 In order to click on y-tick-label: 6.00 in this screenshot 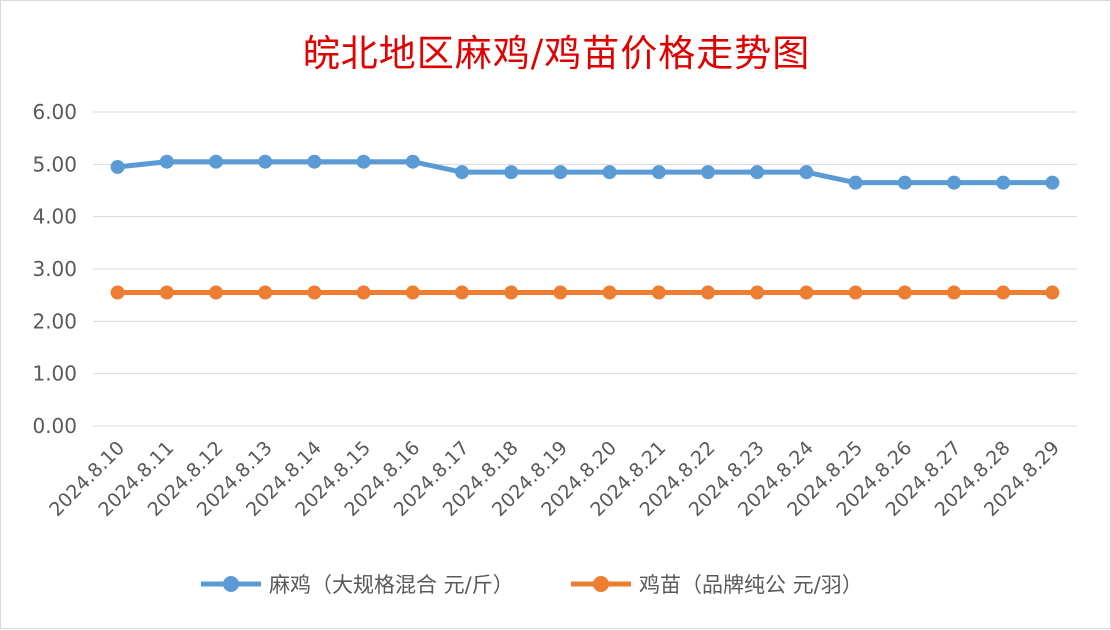, I will do `click(54, 112)`.